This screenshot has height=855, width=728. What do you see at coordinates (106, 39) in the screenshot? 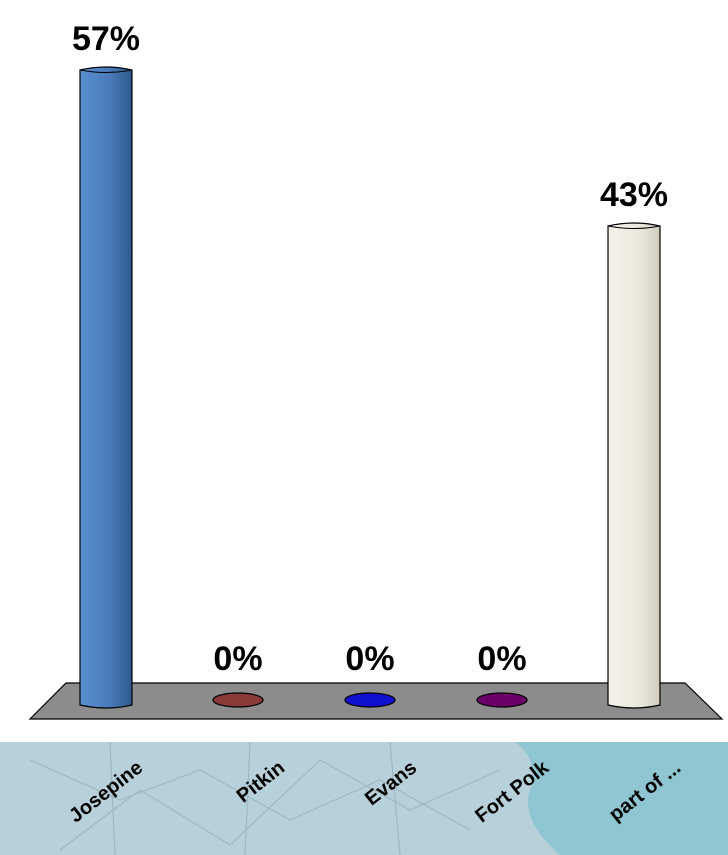
I see `value-label-1: 57%` at bounding box center [106, 39].